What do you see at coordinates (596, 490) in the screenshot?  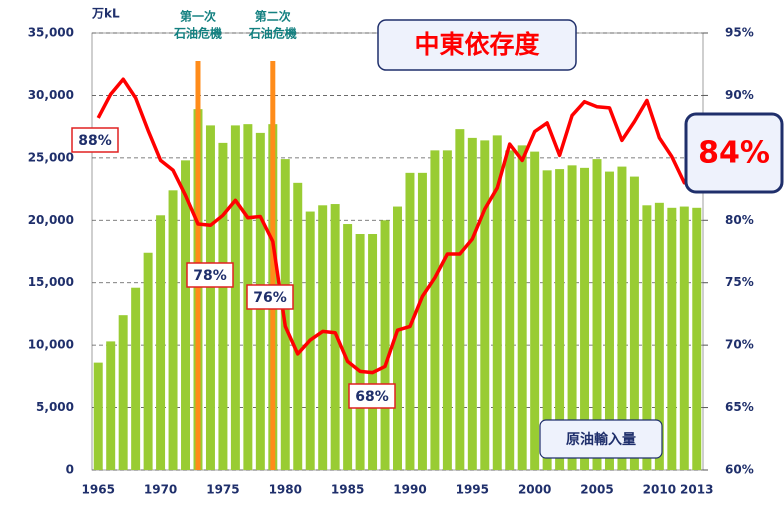 I see `x-tick-label: 2005` at bounding box center [596, 490].